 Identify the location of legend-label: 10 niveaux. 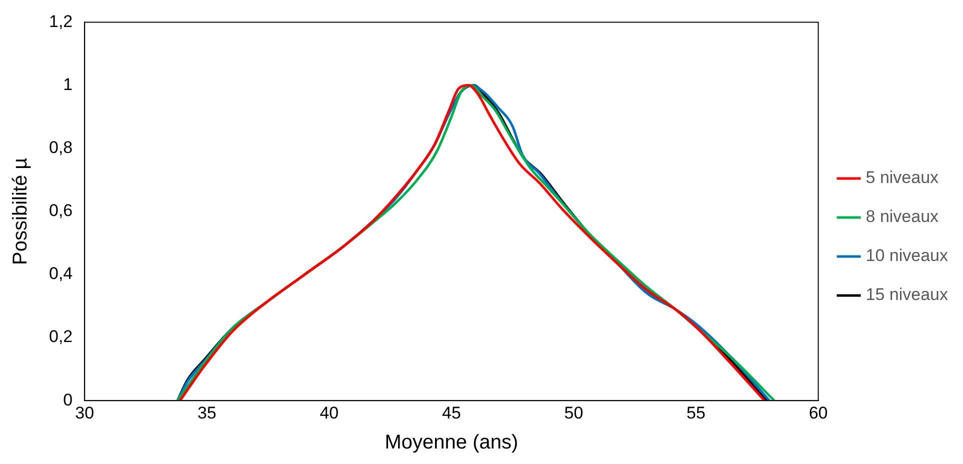
(907, 256).